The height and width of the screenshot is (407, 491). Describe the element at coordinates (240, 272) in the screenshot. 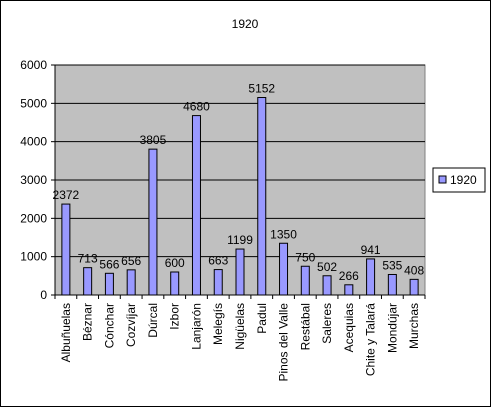

I see `bar-nigüelas` at that location.